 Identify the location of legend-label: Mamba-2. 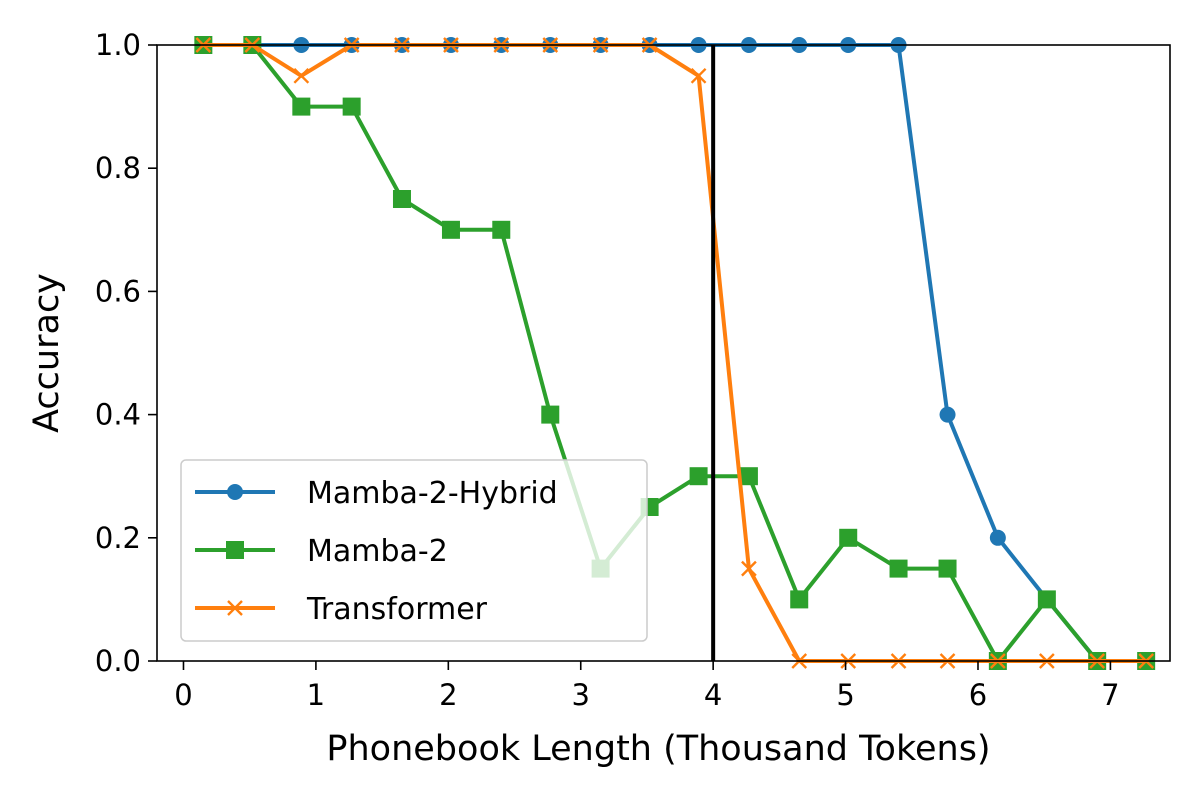
(377, 551).